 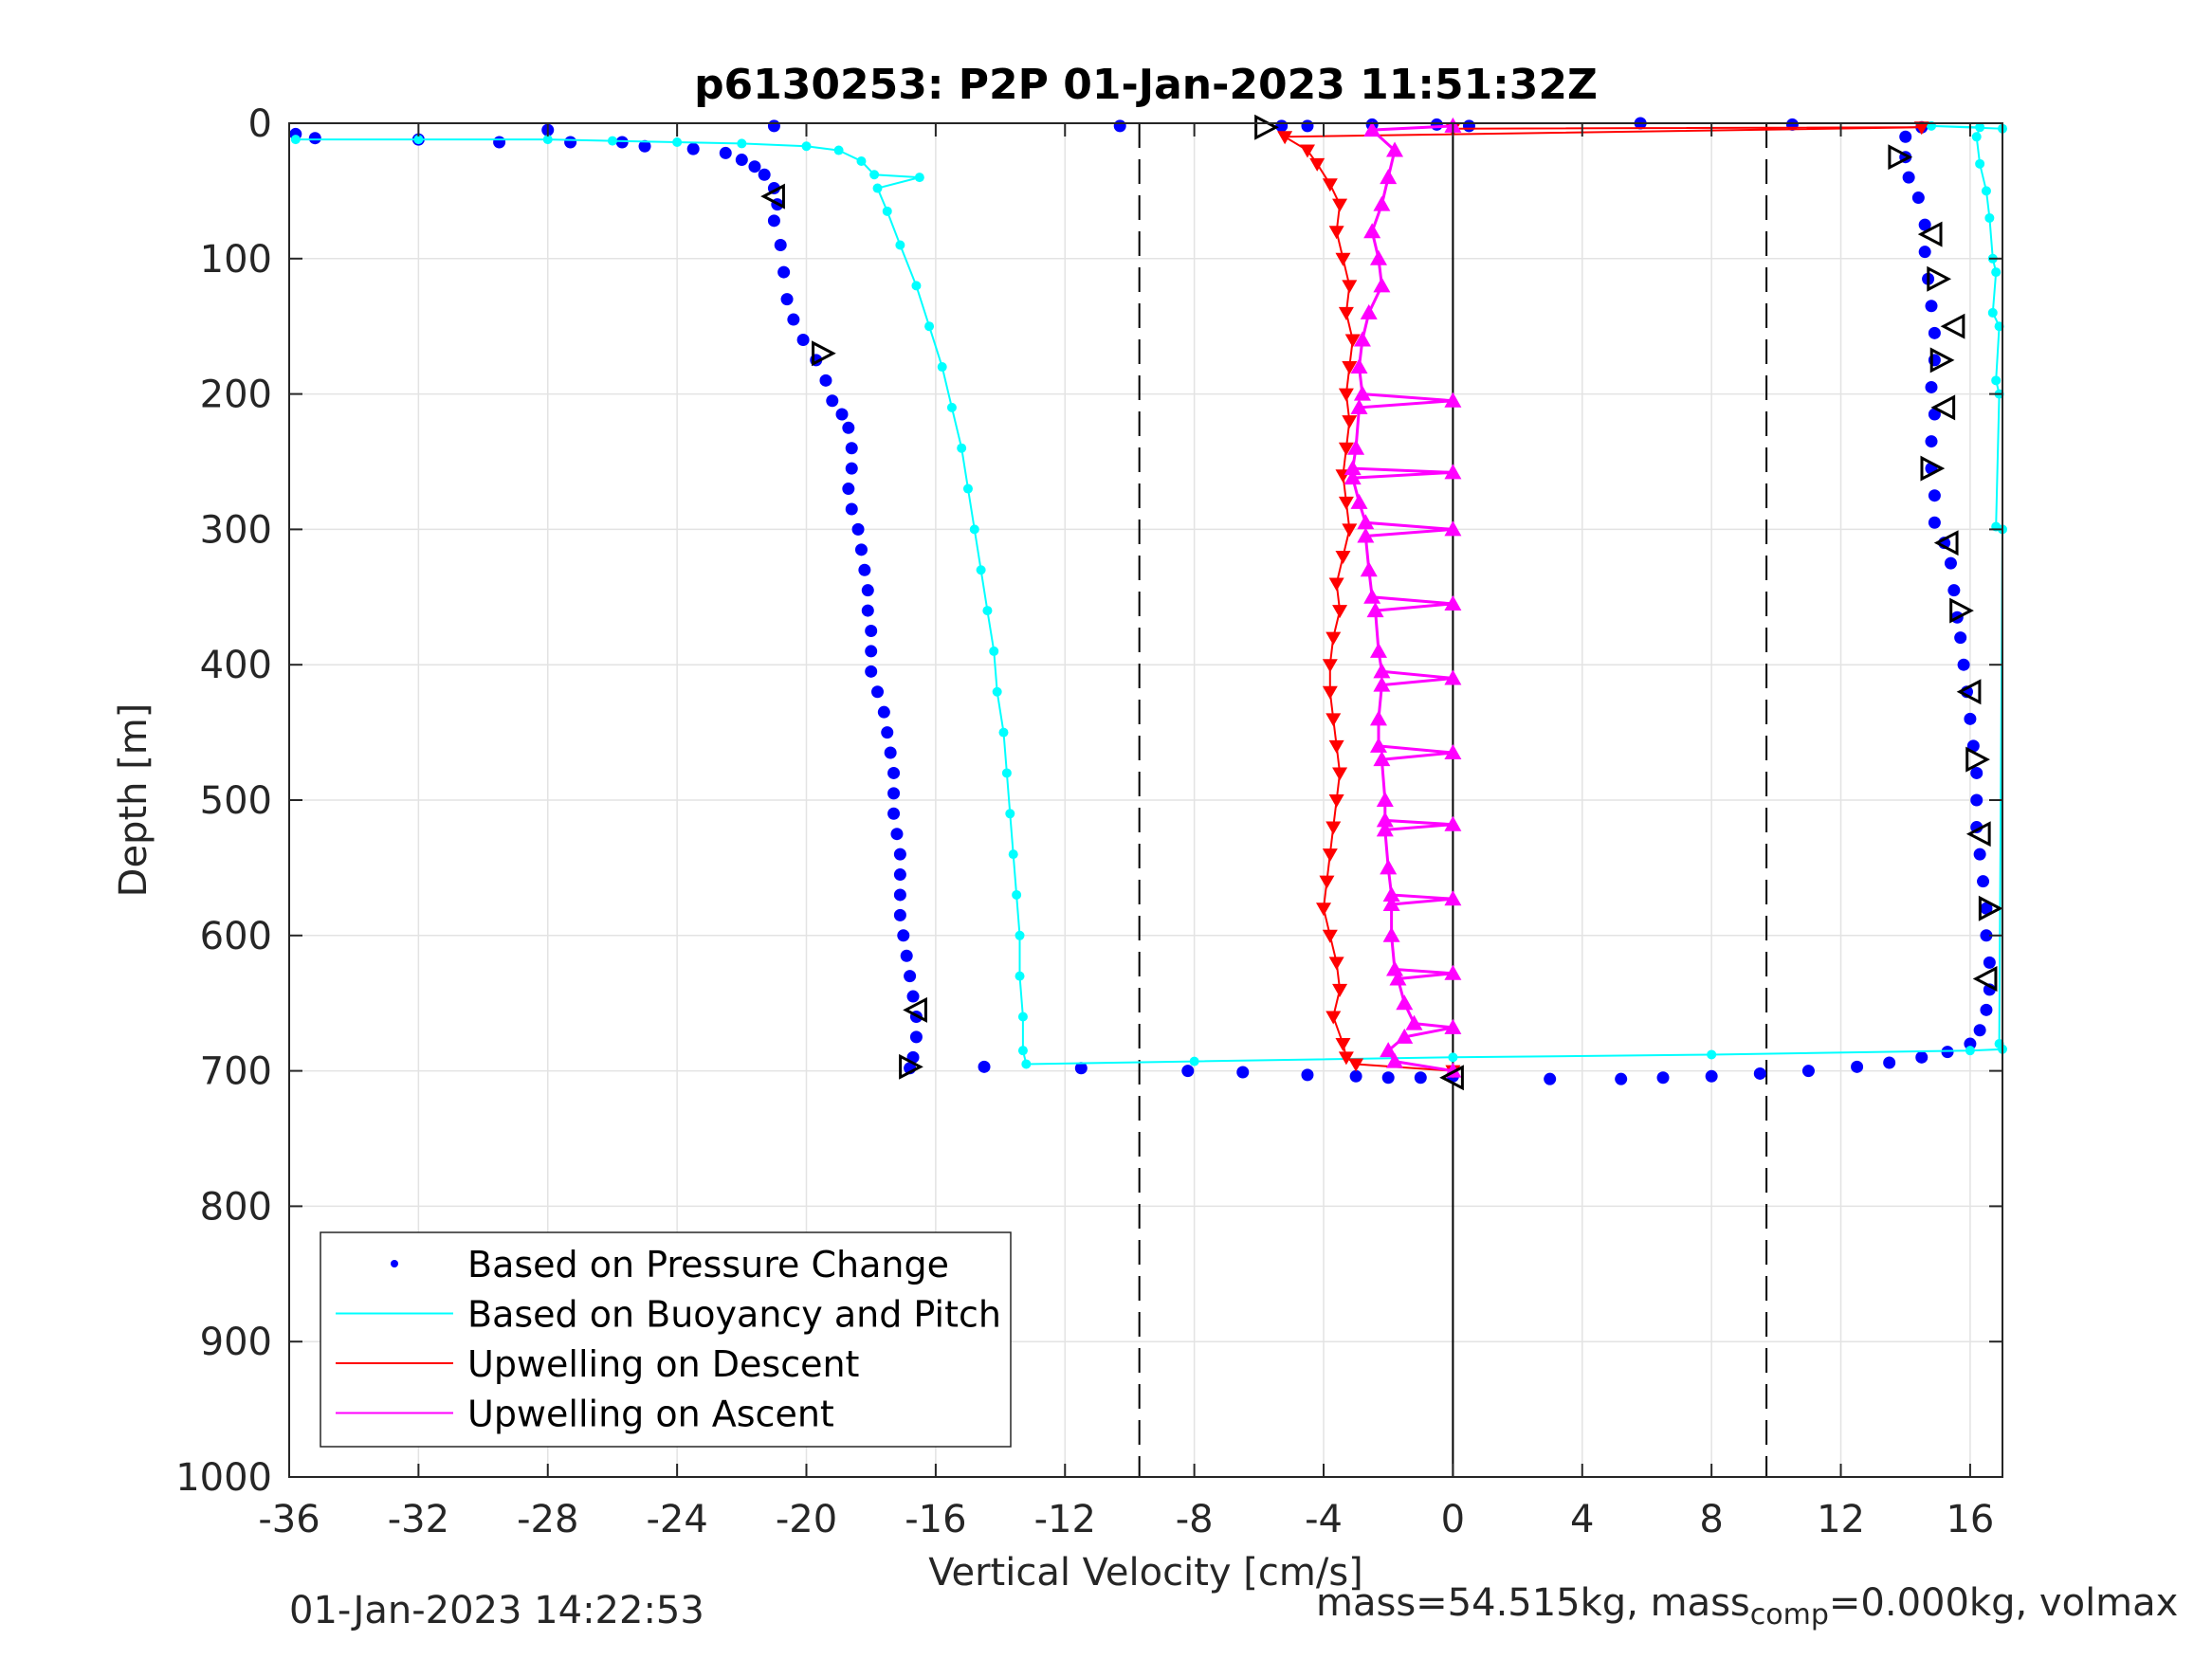 I want to click on x-tick-label: -8, so click(x=1195, y=1519).